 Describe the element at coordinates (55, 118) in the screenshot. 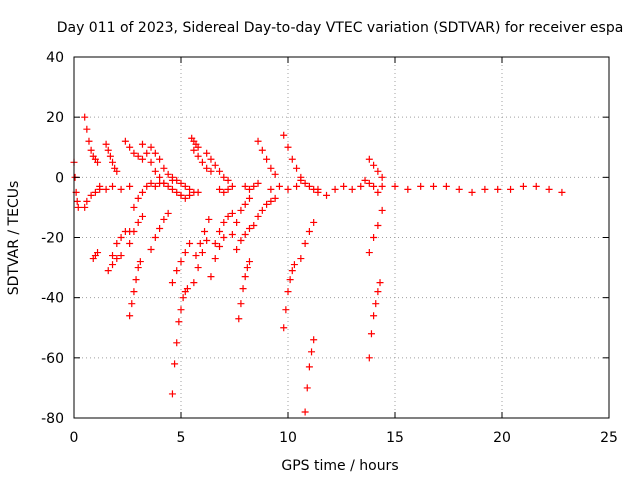

I see `y-tick-label: 20` at that location.